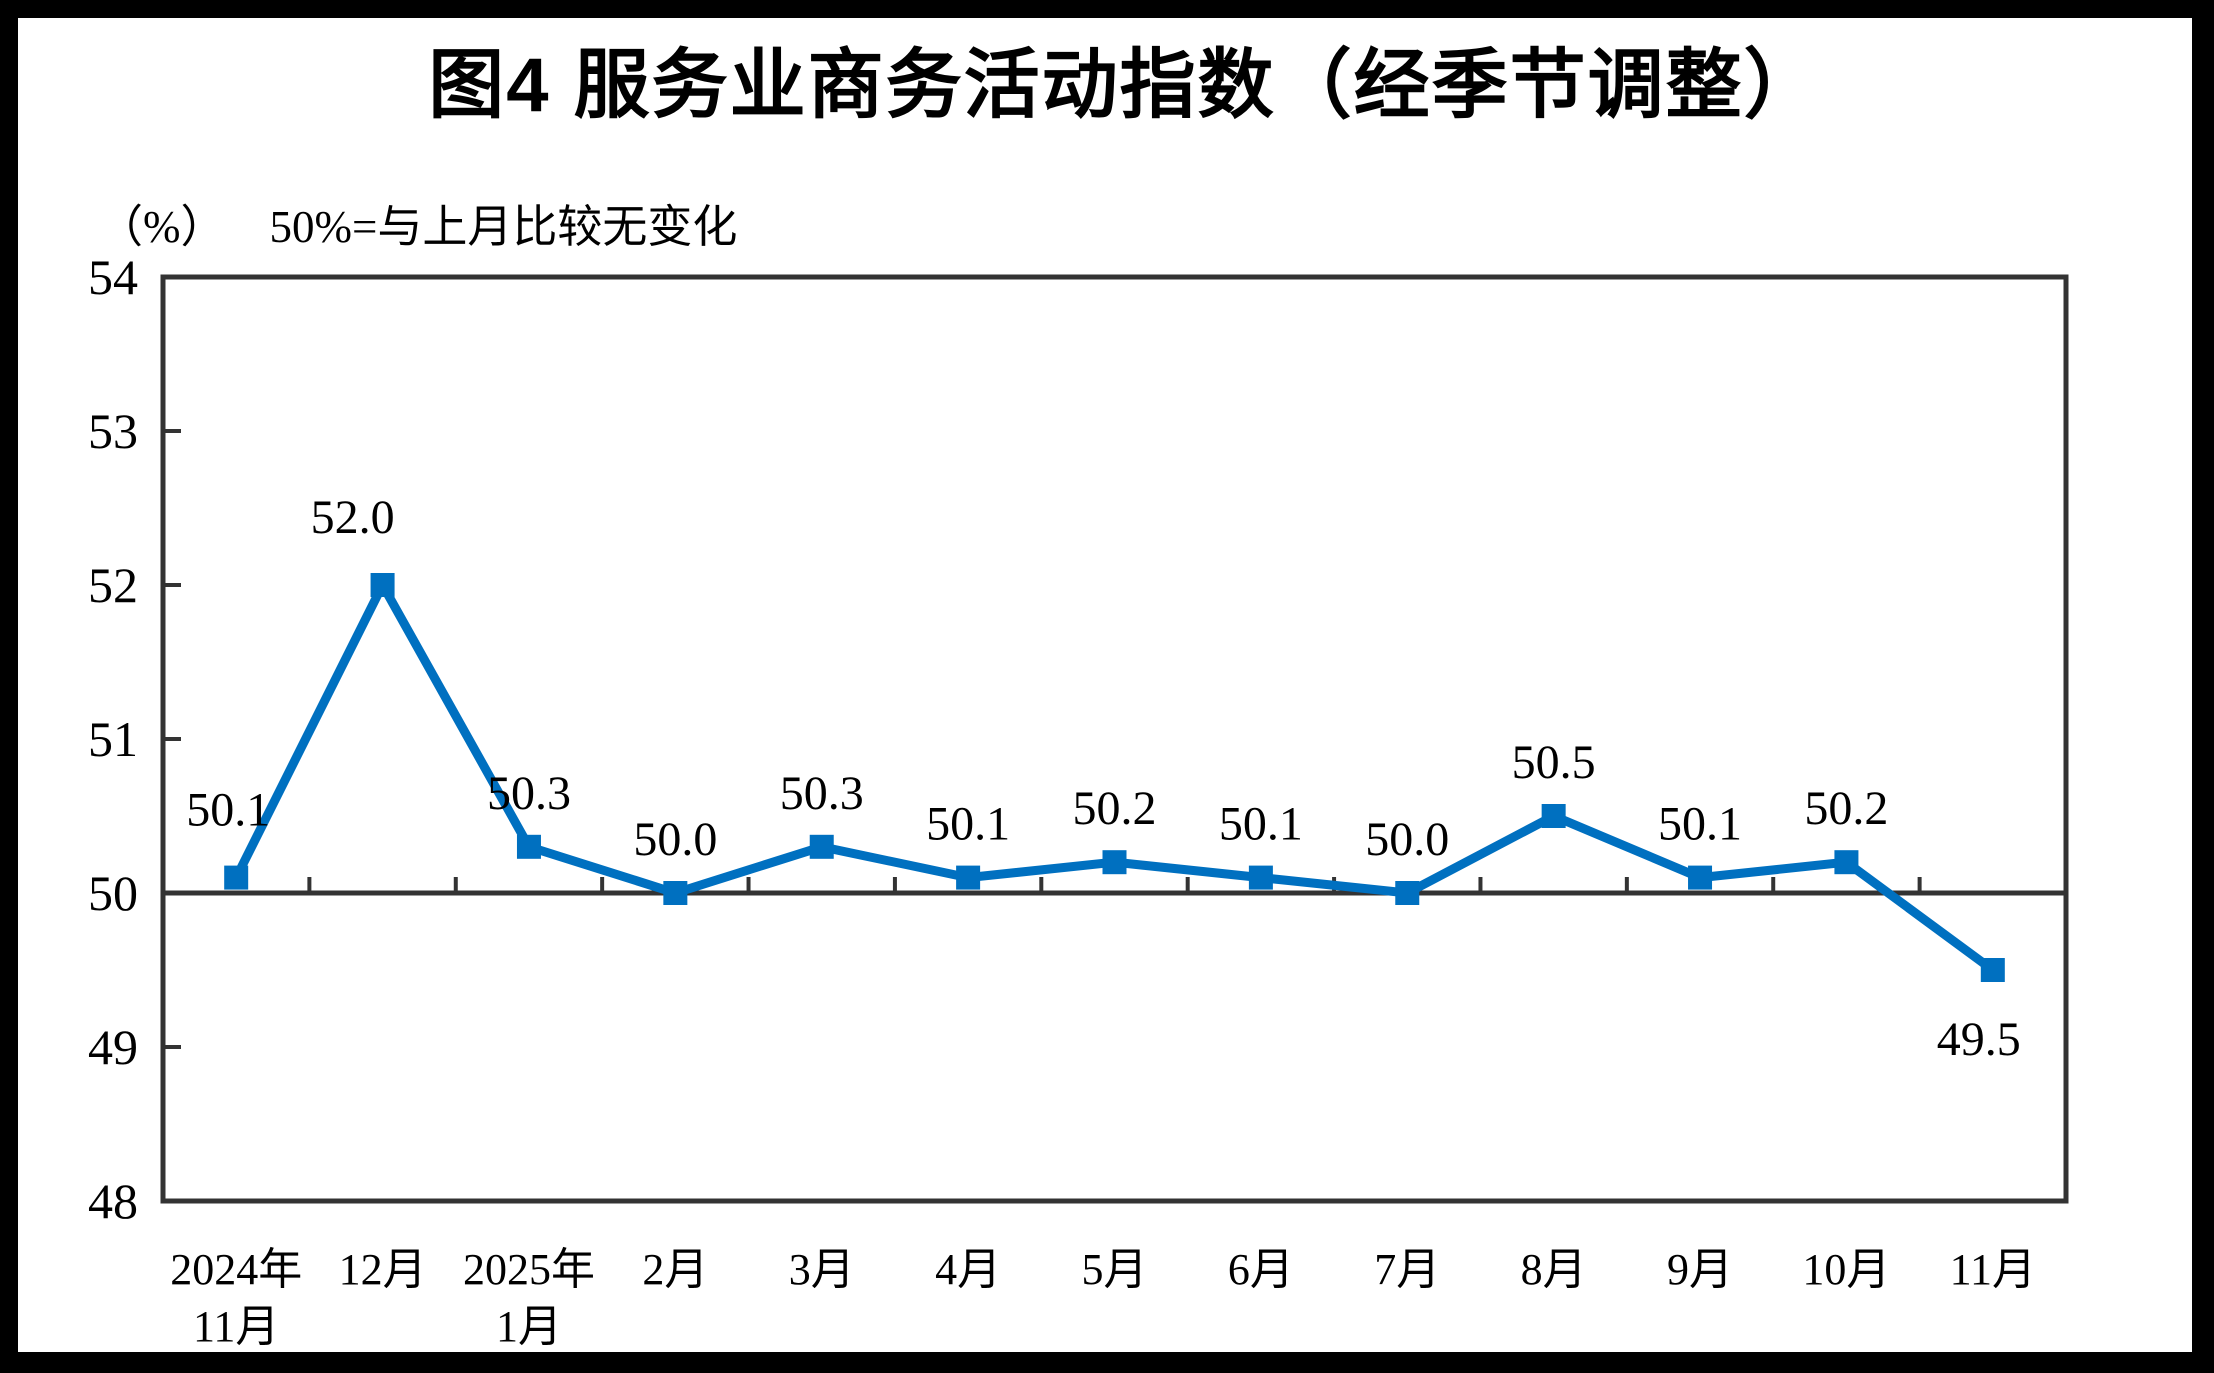 This screenshot has height=1373, width=2214. I want to click on x-category-label: 1月, so click(529, 1326).